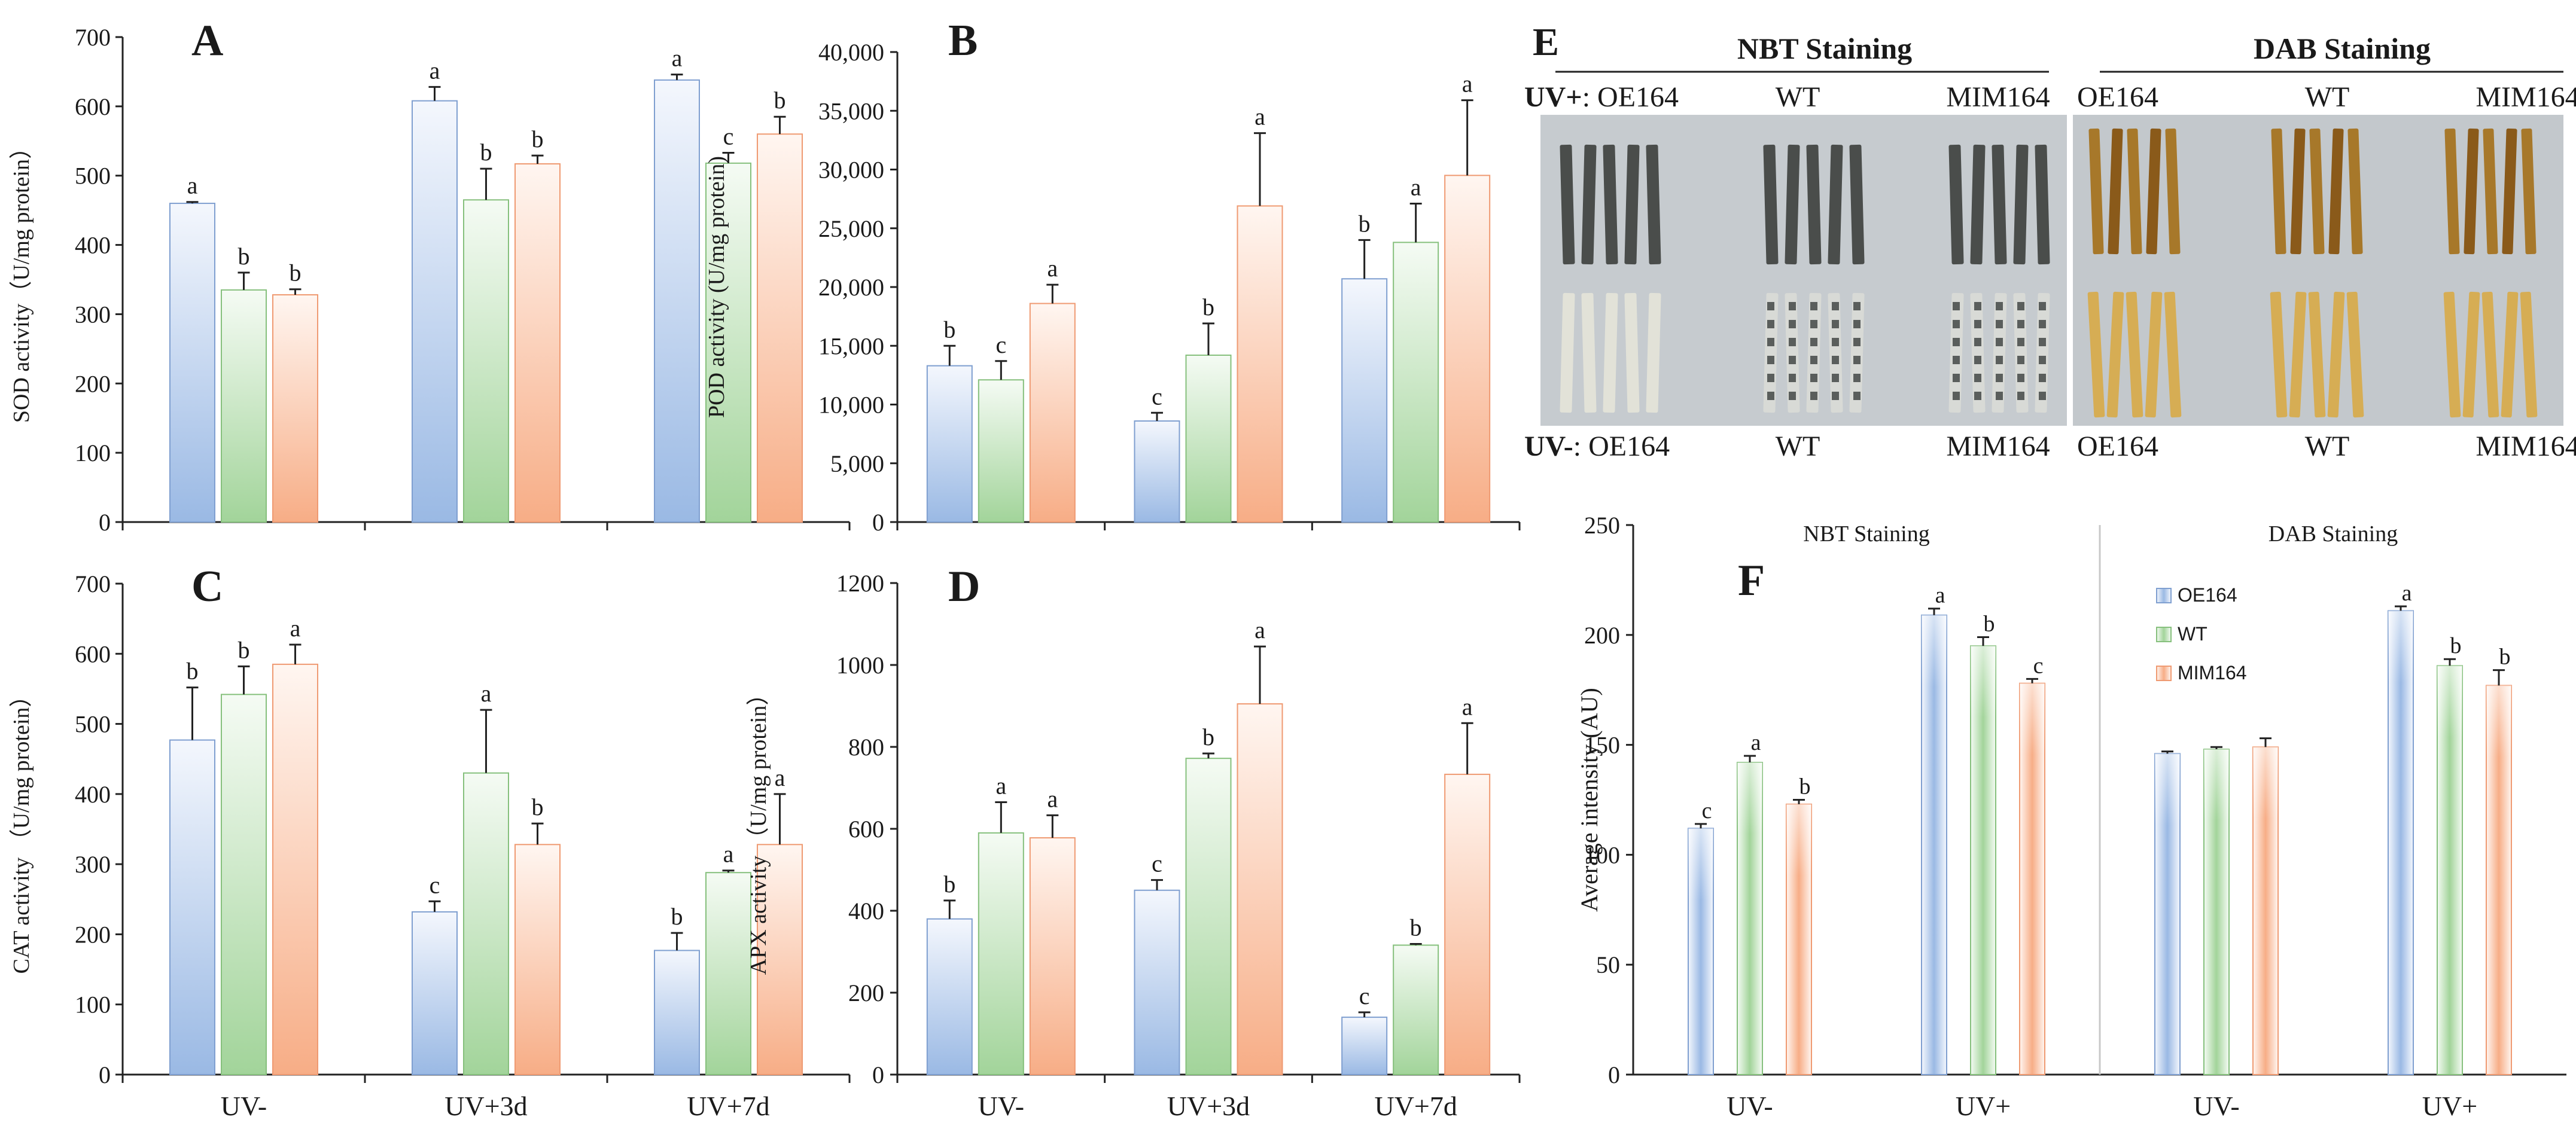 Image resolution: width=2576 pixels, height=1129 pixels. Describe the element at coordinates (851, 110) in the screenshot. I see `panel-b-y-tick-label: 35,000` at that location.